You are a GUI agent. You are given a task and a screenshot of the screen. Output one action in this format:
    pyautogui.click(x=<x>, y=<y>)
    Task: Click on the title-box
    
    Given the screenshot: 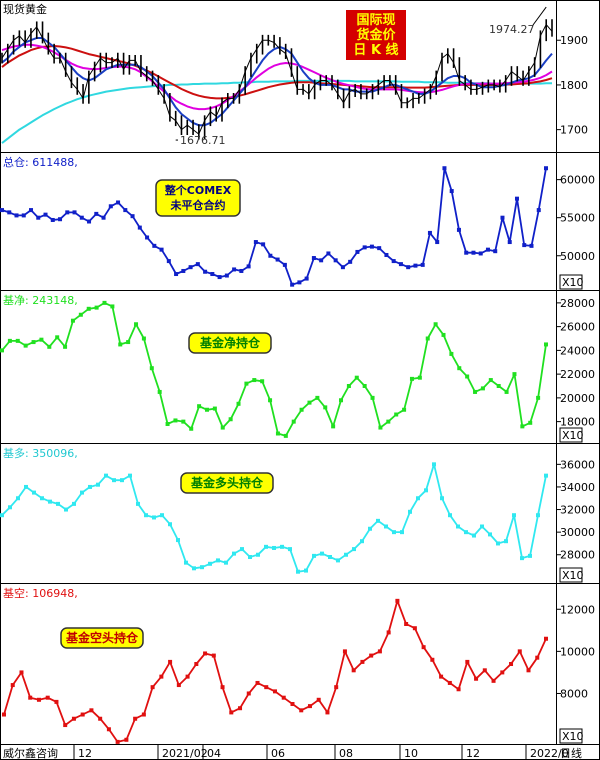 What is the action you would take?
    pyautogui.click(x=376, y=35)
    